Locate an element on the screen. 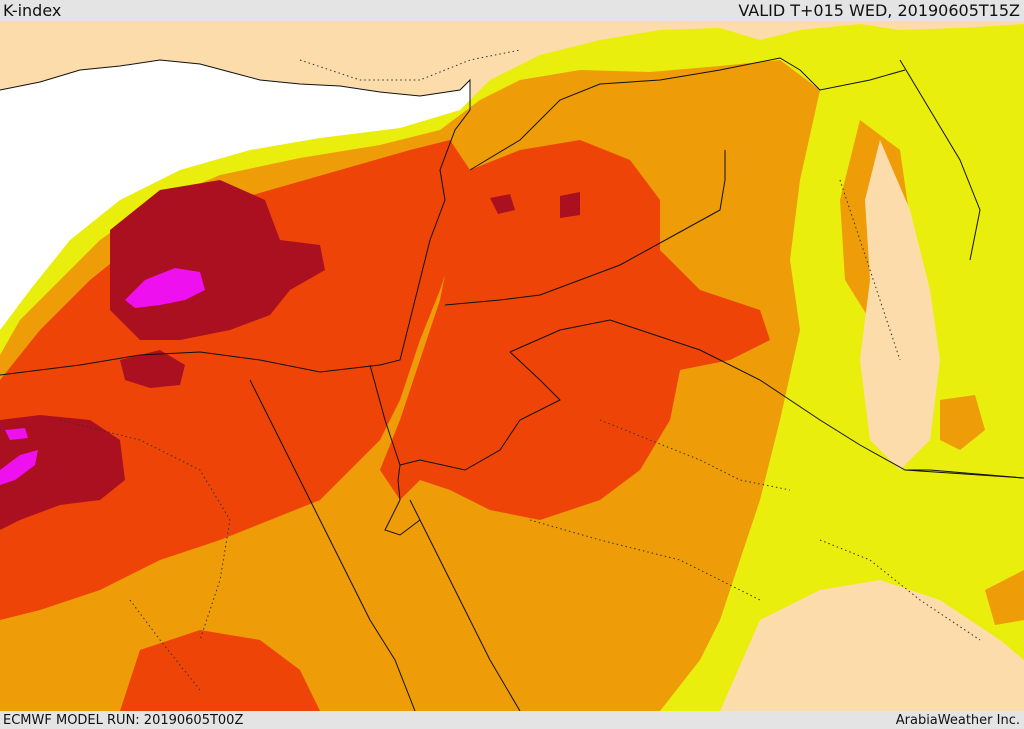  border-red-sea-coast is located at coordinates (332, 545).